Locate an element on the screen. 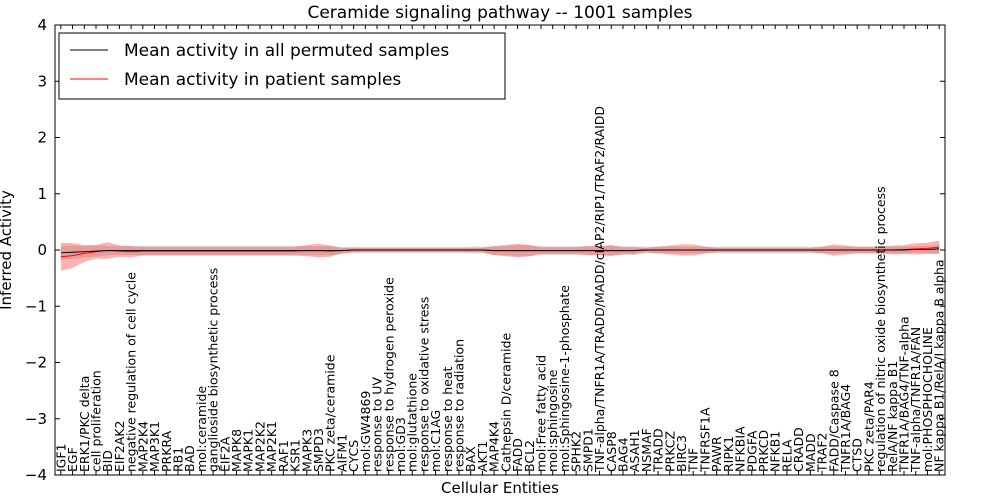 Image resolution: width=1000 pixels, height=500 pixels. x-category-label: CYCS is located at coordinates (353, 456).